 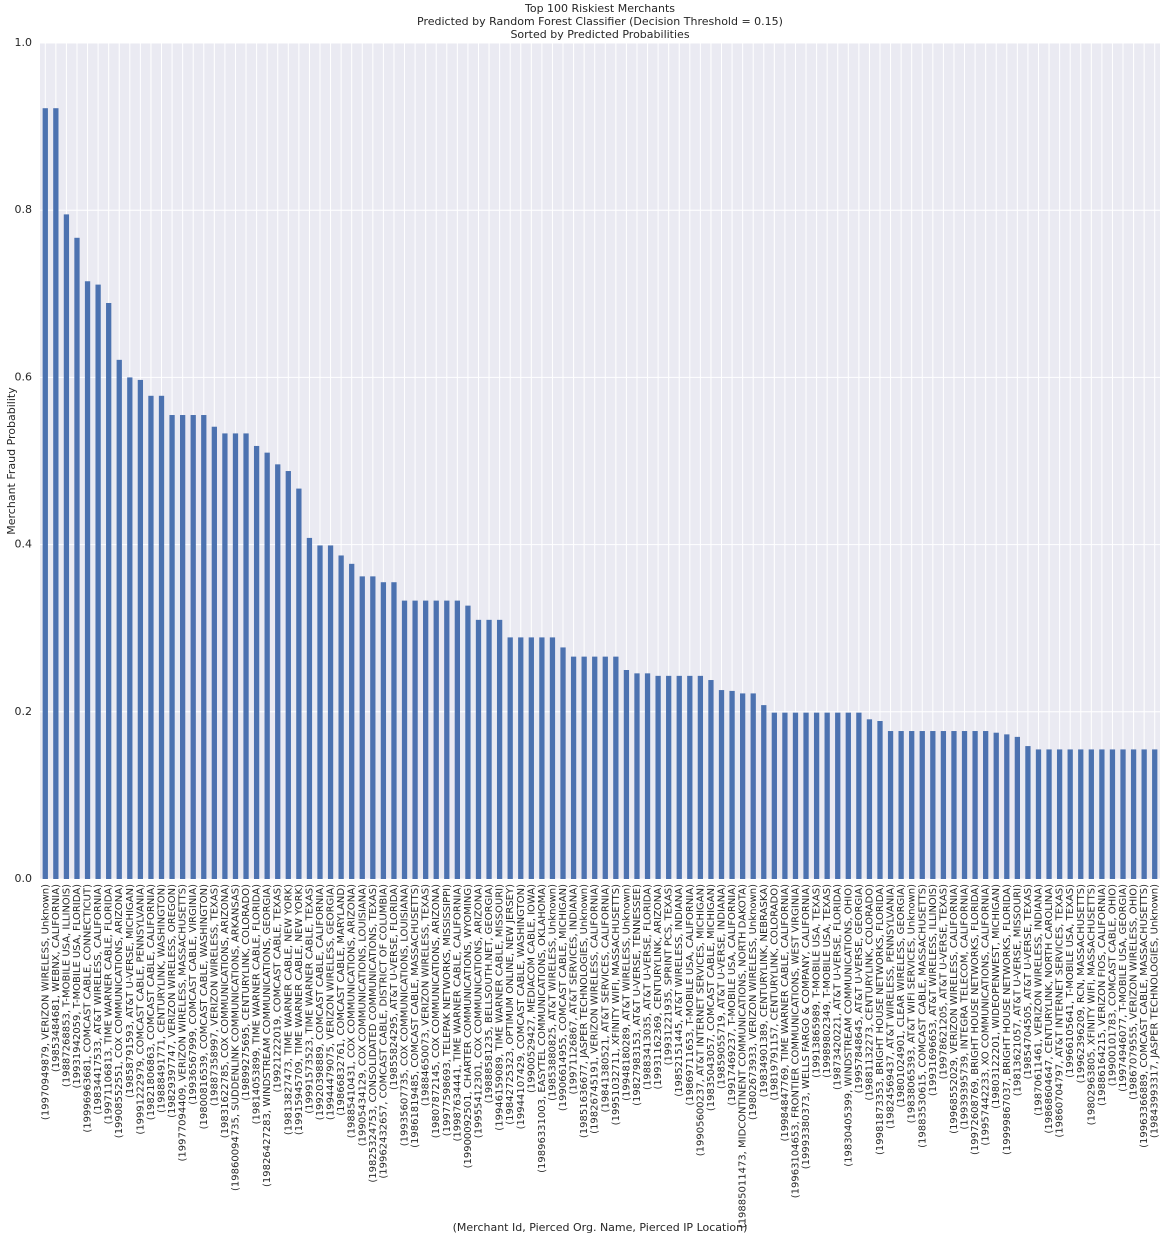 What do you see at coordinates (341, 1000) in the screenshot?
I see `x-tick-label: (19866832761, COMCAST CABLE, MARYLAND)` at bounding box center [341, 1000].